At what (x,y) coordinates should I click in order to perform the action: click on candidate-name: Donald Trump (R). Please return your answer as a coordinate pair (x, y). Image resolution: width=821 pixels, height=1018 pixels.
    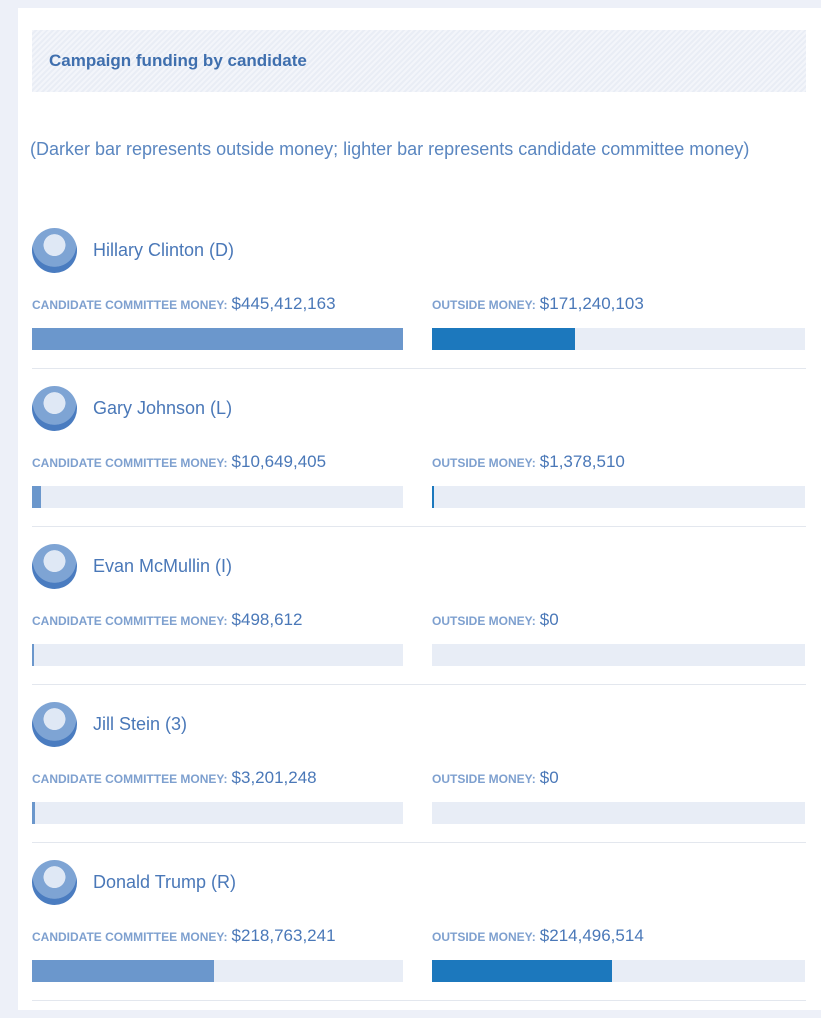
    Looking at the image, I should click on (165, 882).